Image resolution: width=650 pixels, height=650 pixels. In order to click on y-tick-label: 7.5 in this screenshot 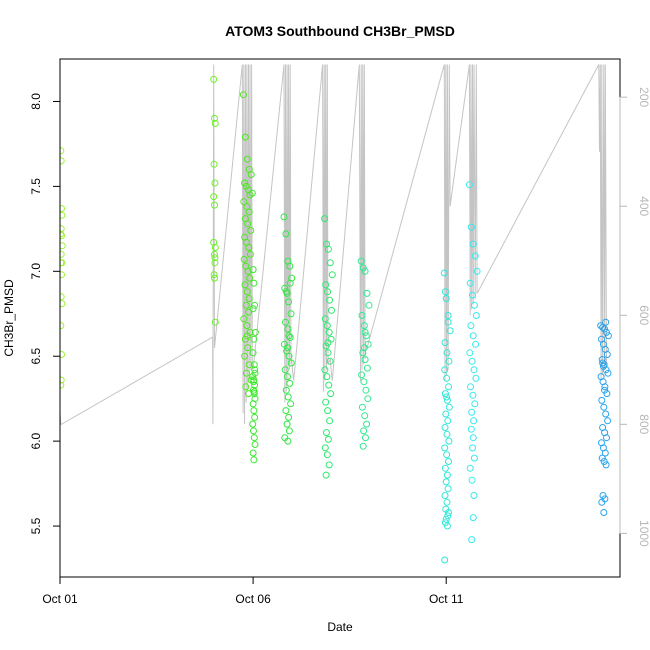, I will do `click(36, 186)`.